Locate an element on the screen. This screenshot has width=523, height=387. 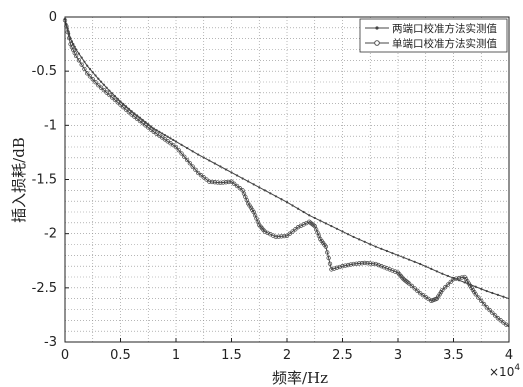
legend-box is located at coordinates (433, 35).